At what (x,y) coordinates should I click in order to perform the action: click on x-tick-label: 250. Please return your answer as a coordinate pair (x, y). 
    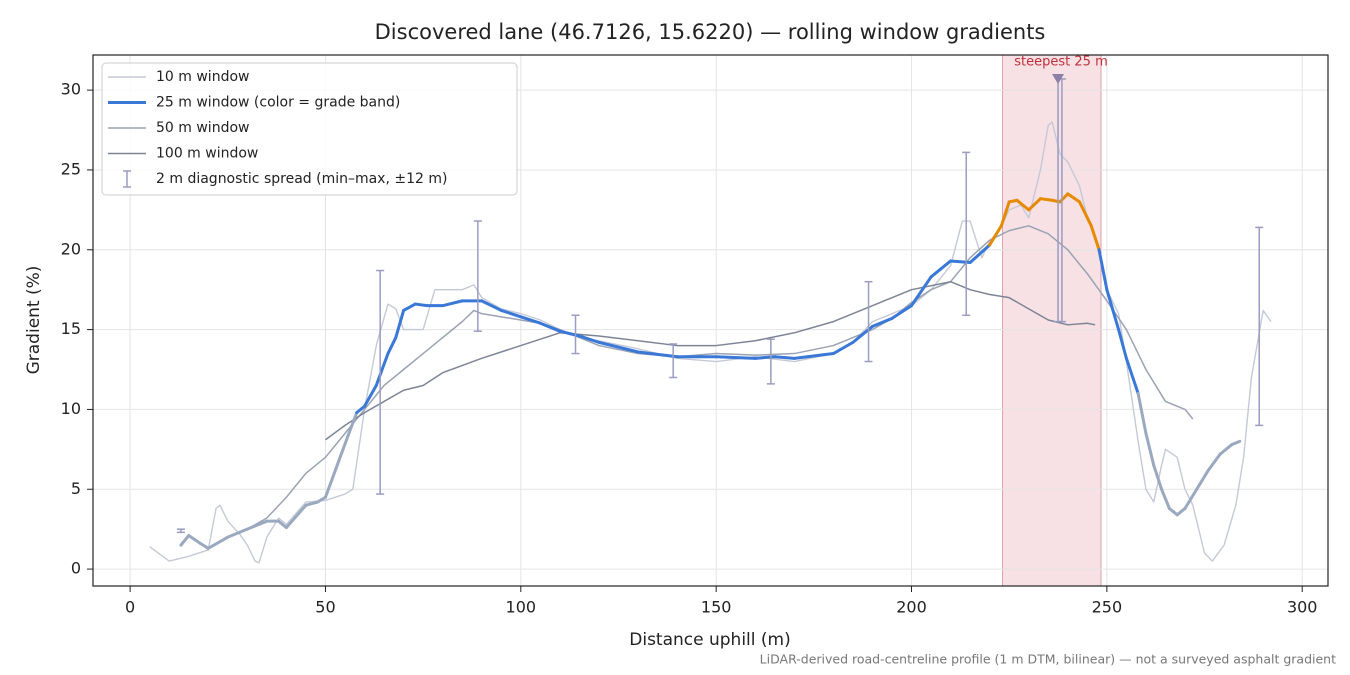
    Looking at the image, I should click on (1107, 607).